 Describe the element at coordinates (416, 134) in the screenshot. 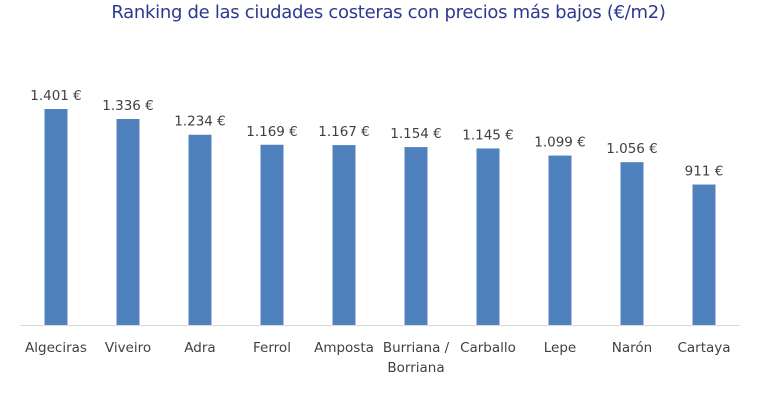

I see `data-label: 1.154 €` at that location.